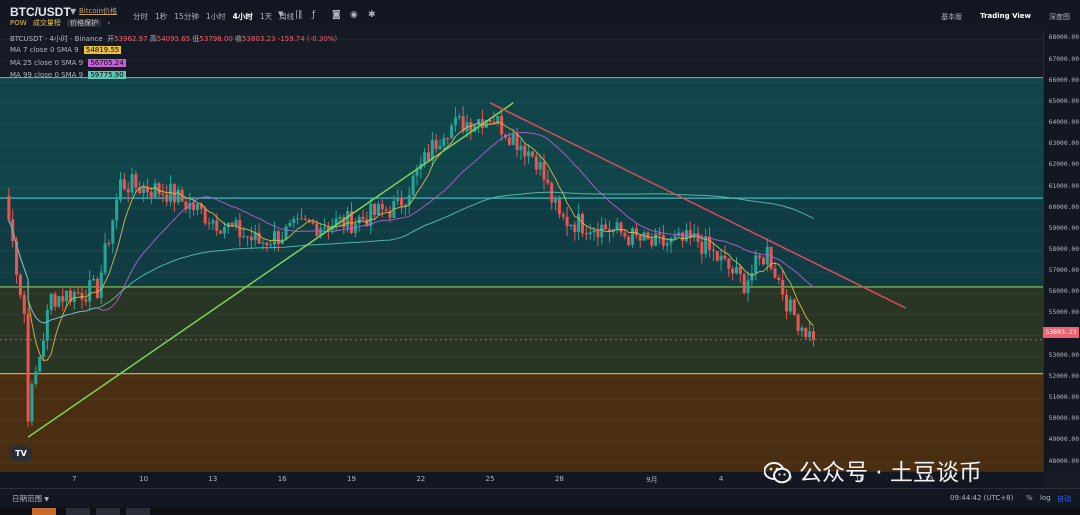  Describe the element at coordinates (215, 16) in the screenshot. I see `interval-1h: 1小时` at that location.